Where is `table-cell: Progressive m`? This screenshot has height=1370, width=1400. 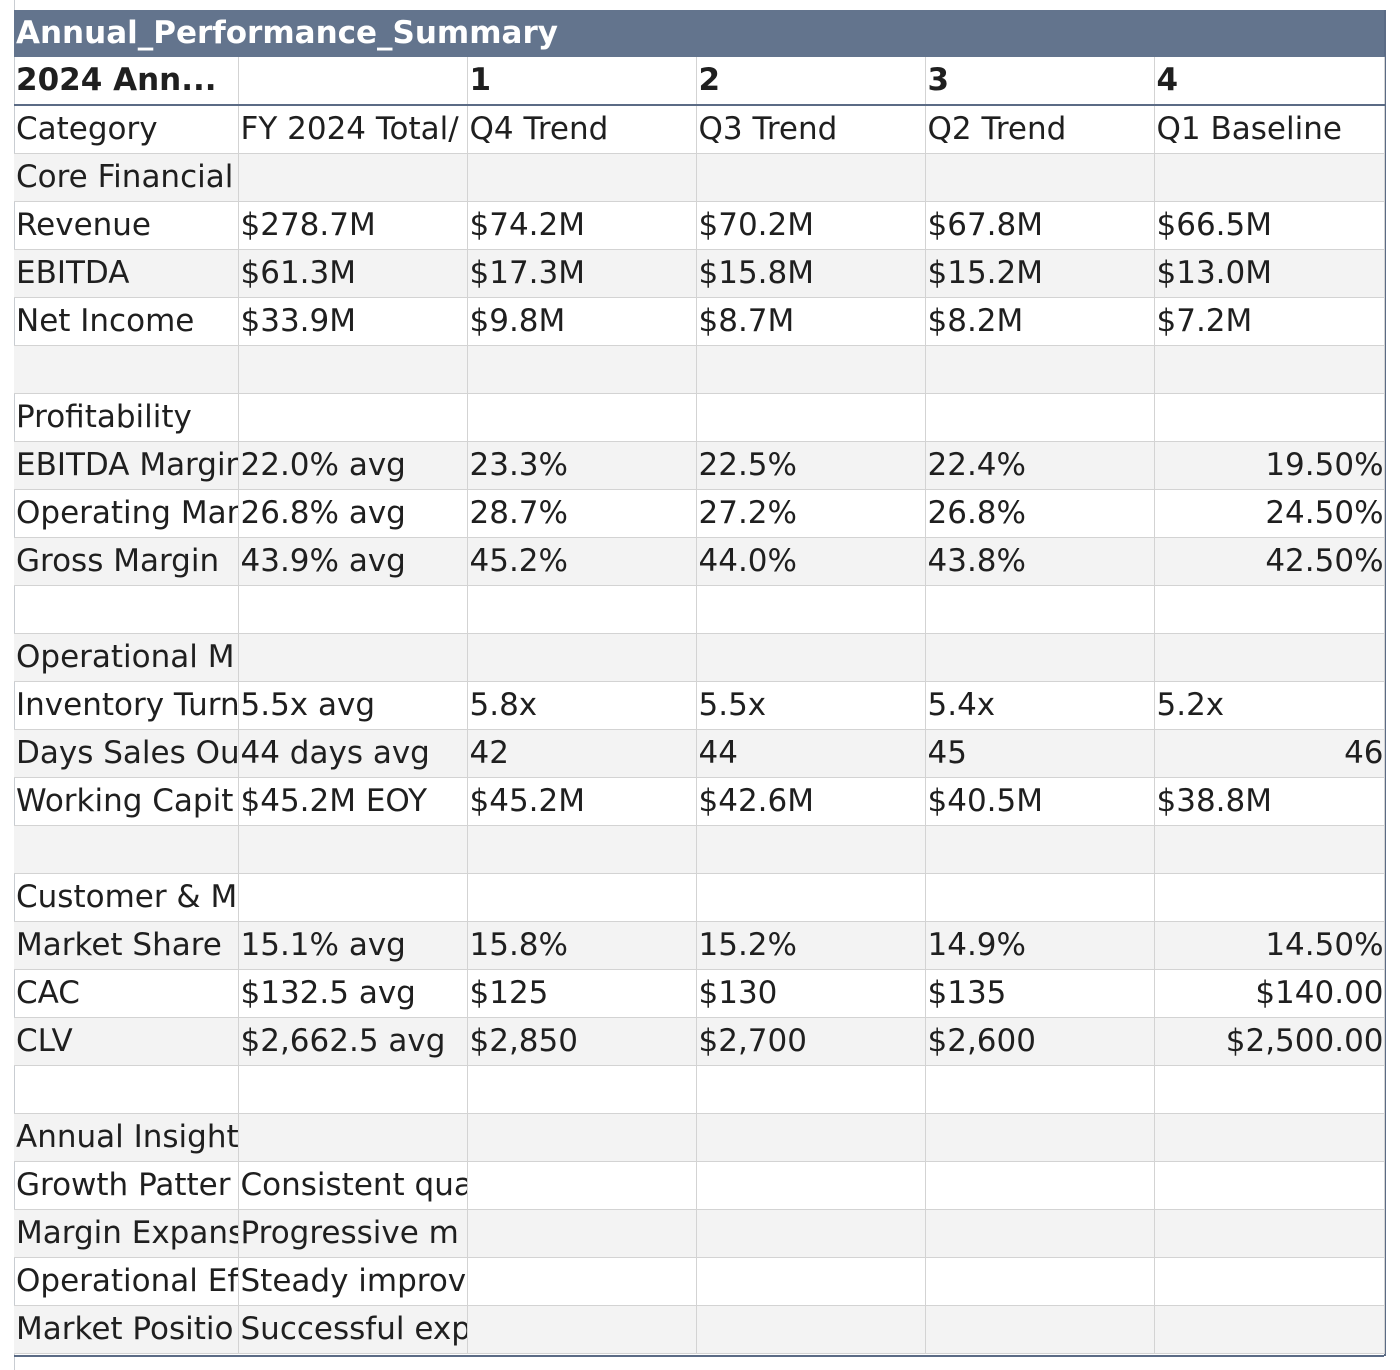
table-cell: Progressive m is located at coordinates (353, 1233).